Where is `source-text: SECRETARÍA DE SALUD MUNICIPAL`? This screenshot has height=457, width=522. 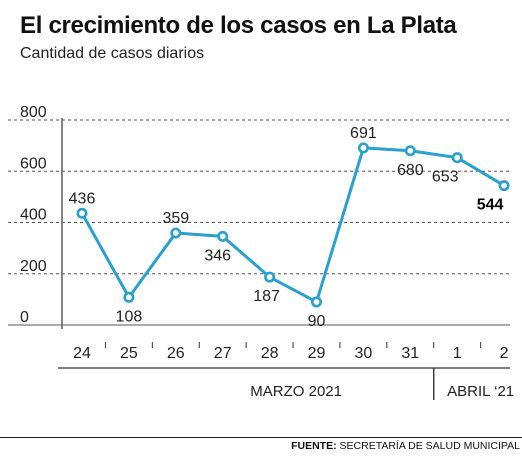
source-text: SECRETARÍA DE SALUD MUNICIPAL is located at coordinates (429, 446).